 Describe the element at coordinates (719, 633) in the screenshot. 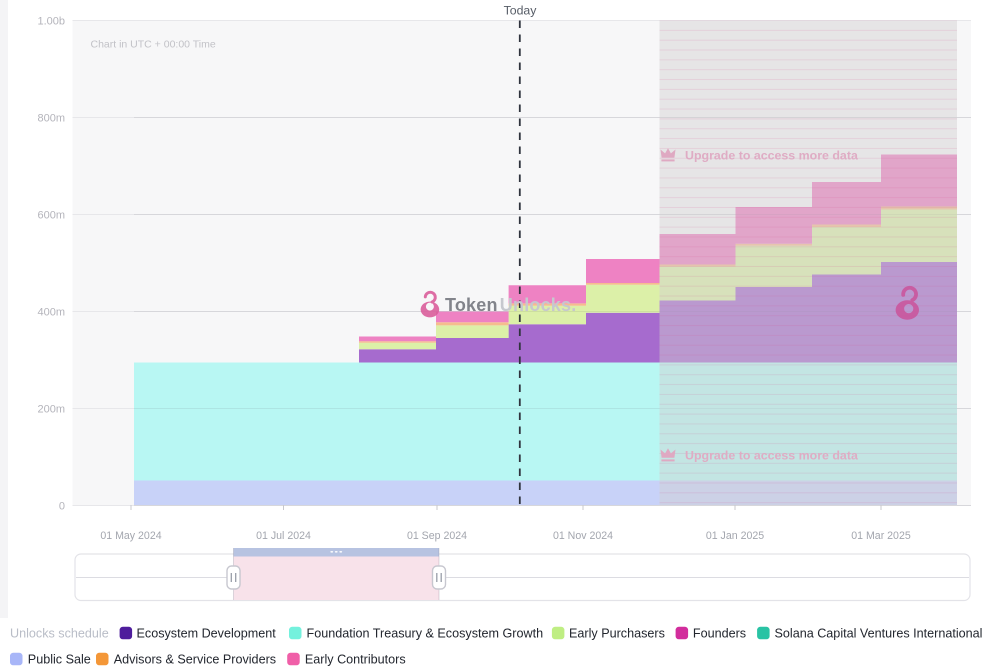

I see `svg-text: Founders` at that location.